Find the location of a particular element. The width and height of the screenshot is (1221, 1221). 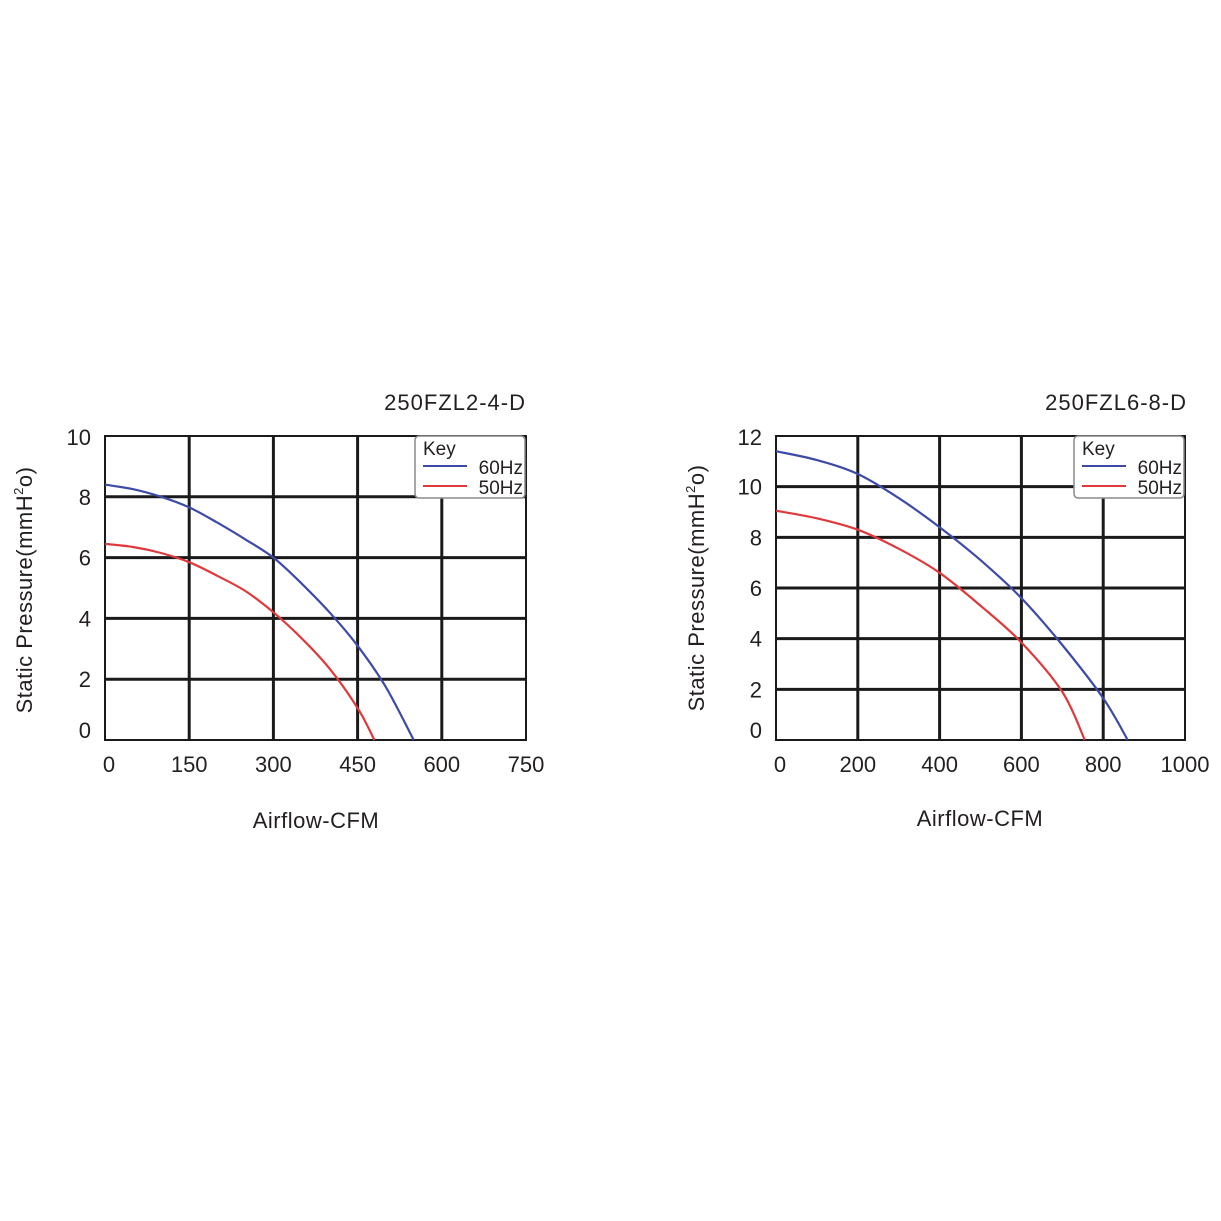

x-tick-label: 150 is located at coordinates (189, 764).